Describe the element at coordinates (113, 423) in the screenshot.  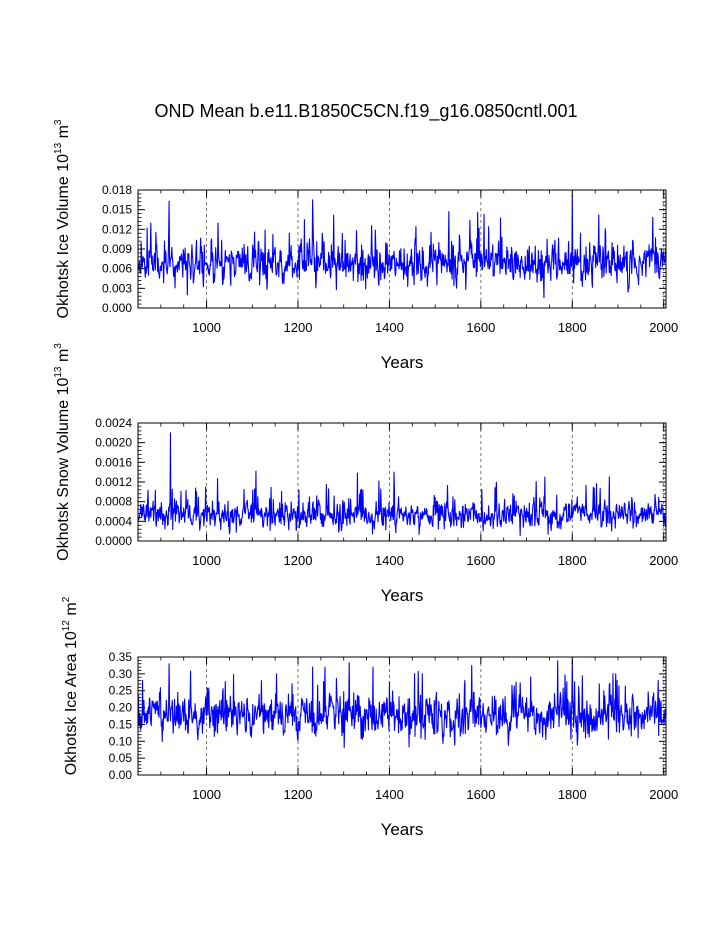
I see `y-tick-label: 0.0024` at that location.